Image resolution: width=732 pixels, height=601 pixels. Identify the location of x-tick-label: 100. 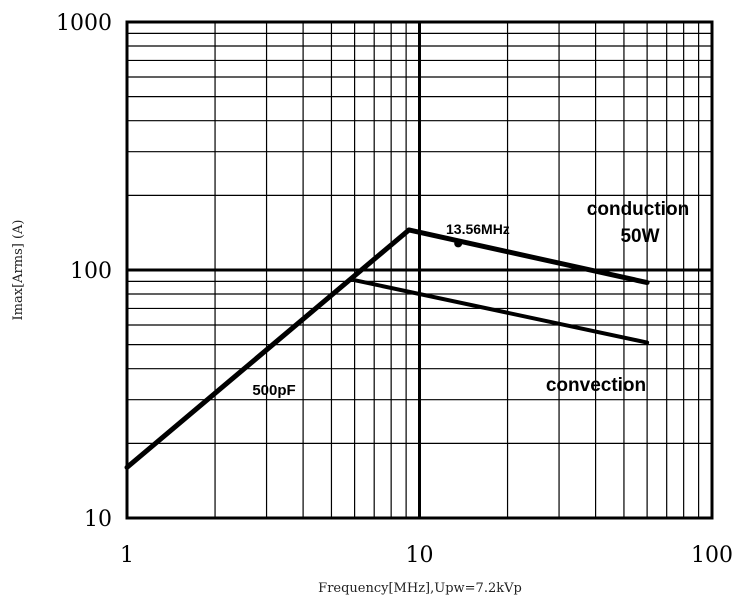
(711, 555).